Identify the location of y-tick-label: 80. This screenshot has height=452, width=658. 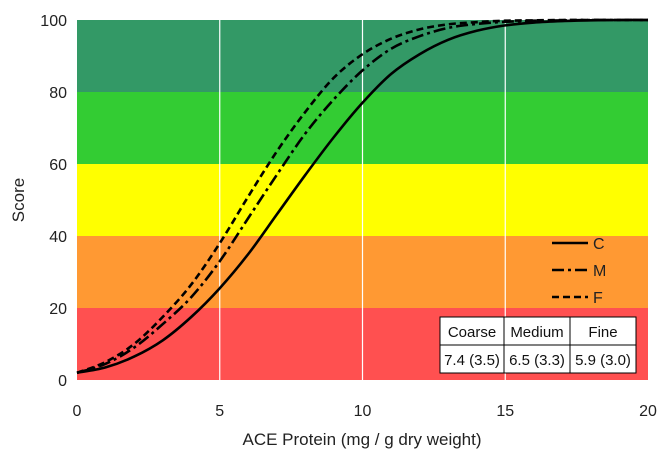
(58, 93).